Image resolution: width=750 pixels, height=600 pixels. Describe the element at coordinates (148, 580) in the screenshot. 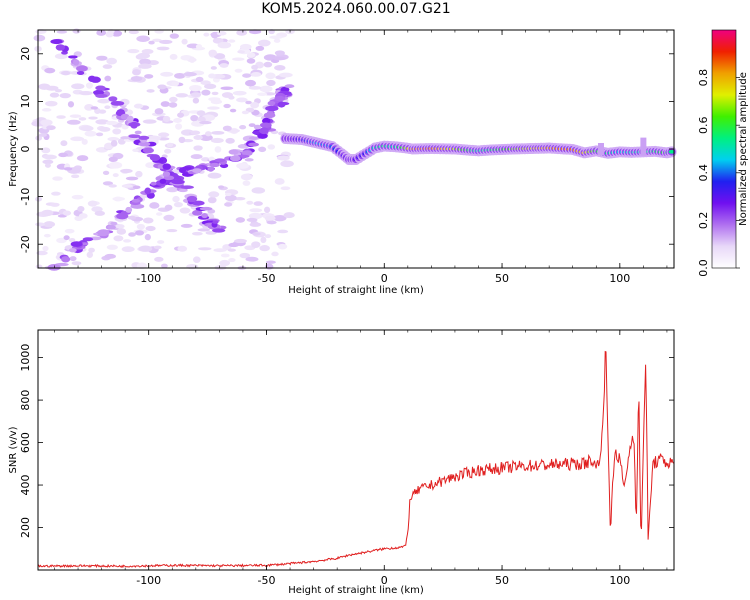

I see `snr-x-tick-label: -100` at that location.